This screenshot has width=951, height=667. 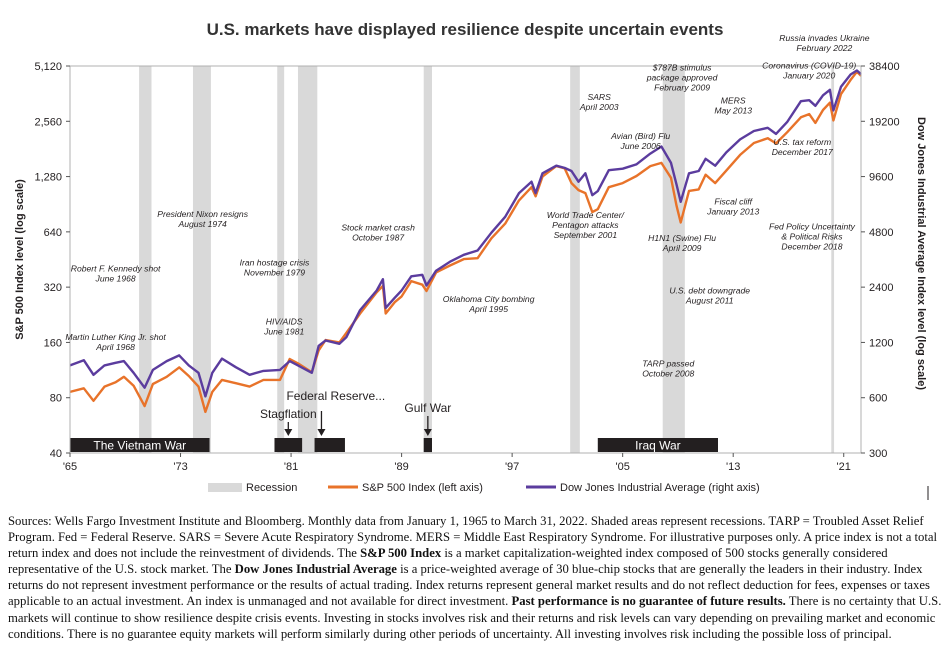 What do you see at coordinates (488, 309) in the screenshot?
I see `event-annotation-line: April 1995` at bounding box center [488, 309].